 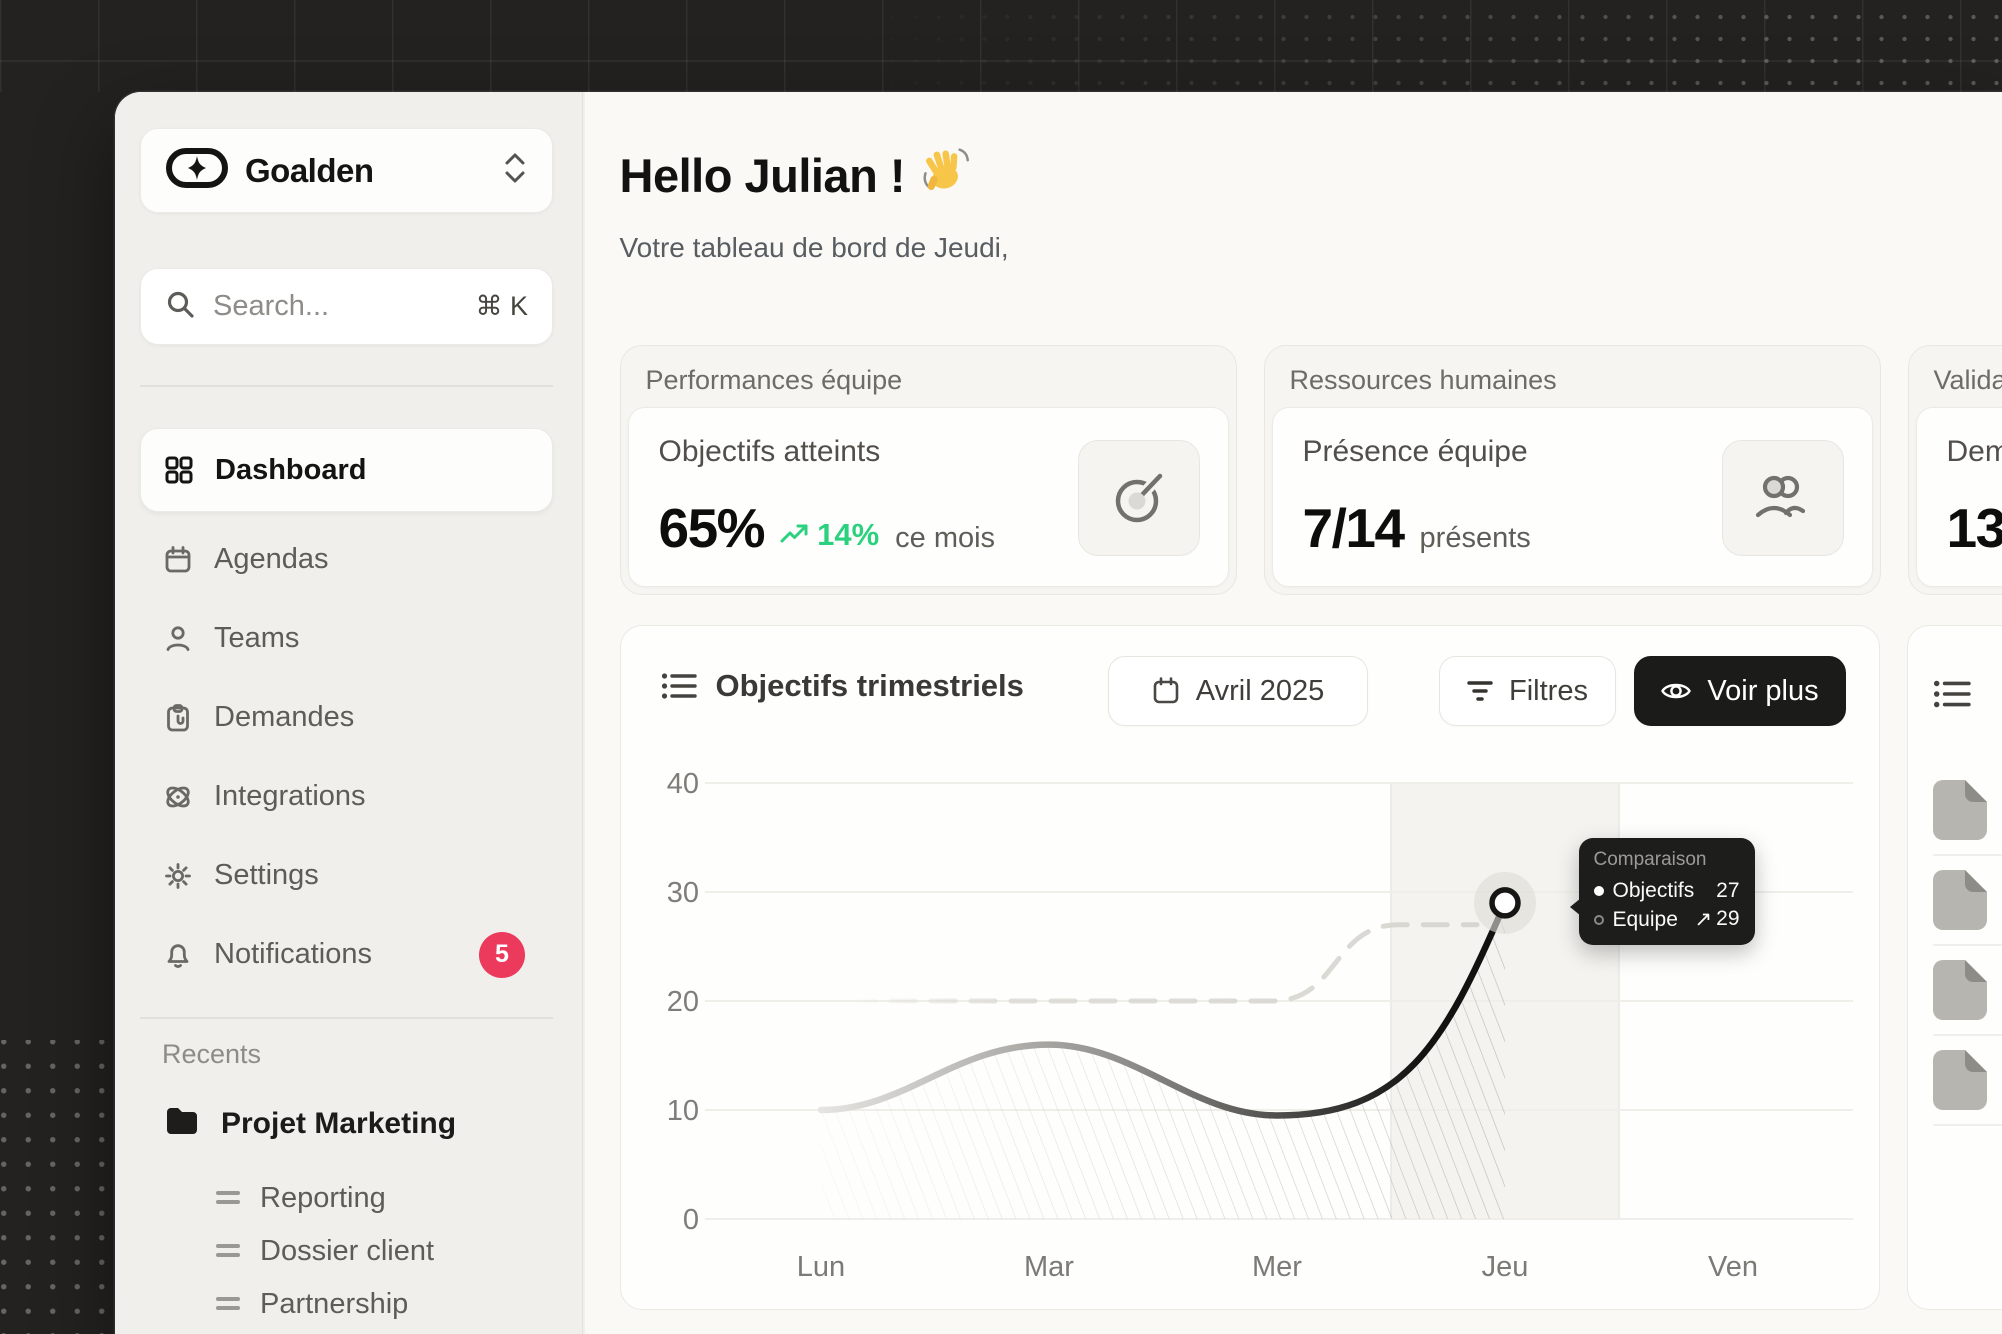 I want to click on documents-card-title, so click(x=1952, y=696).